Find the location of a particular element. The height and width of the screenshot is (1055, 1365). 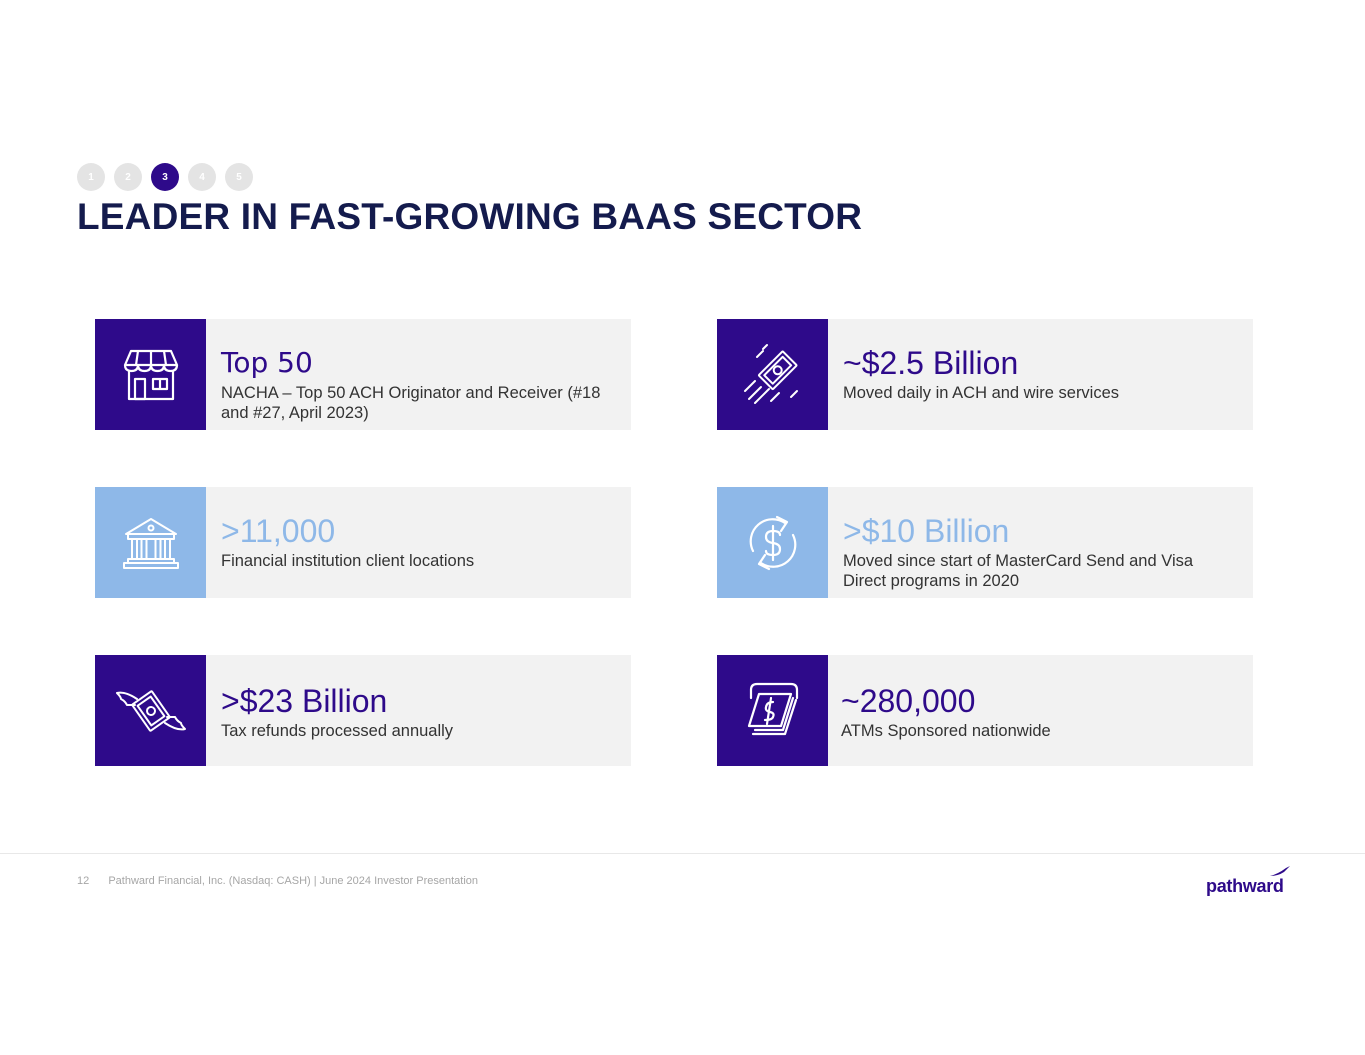

stat-headline: ~280,000 is located at coordinates (908, 701).